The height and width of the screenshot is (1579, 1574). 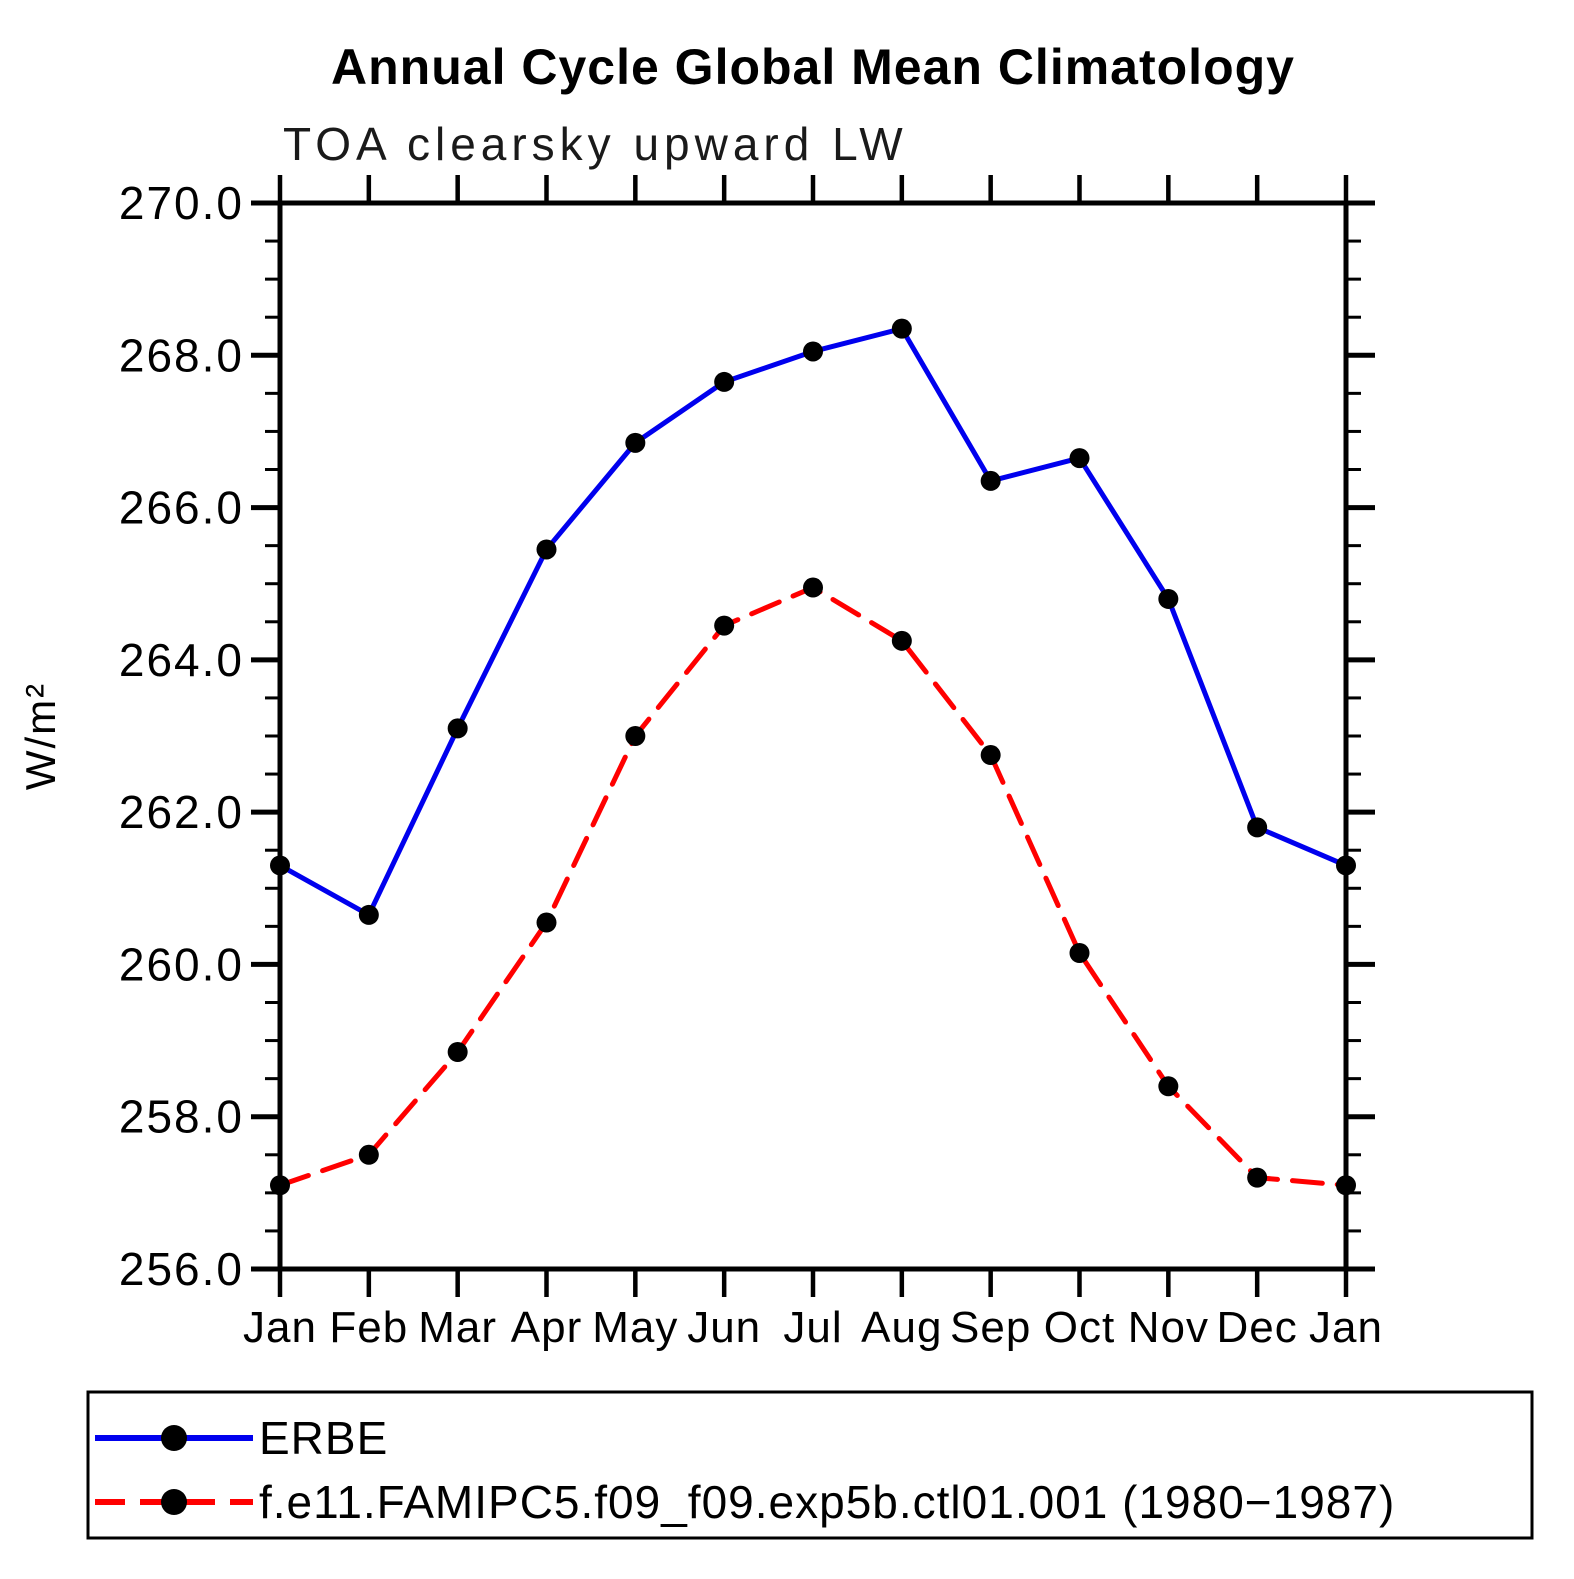 I want to click on legend-border, so click(x=810, y=1465).